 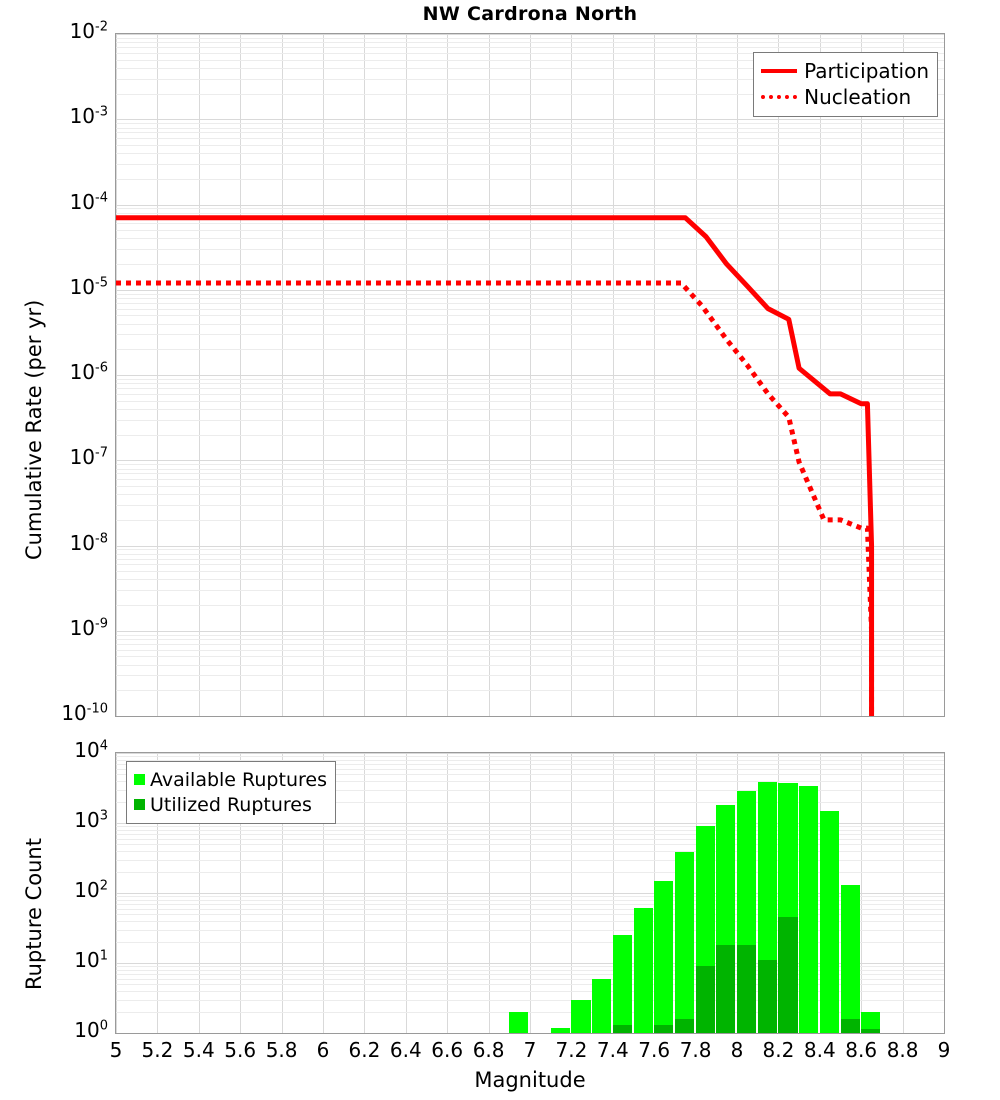 What do you see at coordinates (230, 804) in the screenshot?
I see `legend-item-utilized-ruptures: Utilized Ruptures` at bounding box center [230, 804].